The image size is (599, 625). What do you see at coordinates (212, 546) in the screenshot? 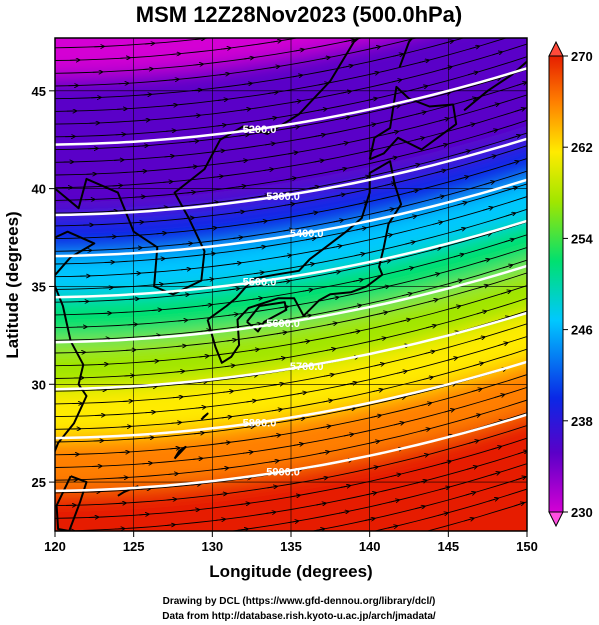
I see `x-tick-label: 130` at bounding box center [212, 546].